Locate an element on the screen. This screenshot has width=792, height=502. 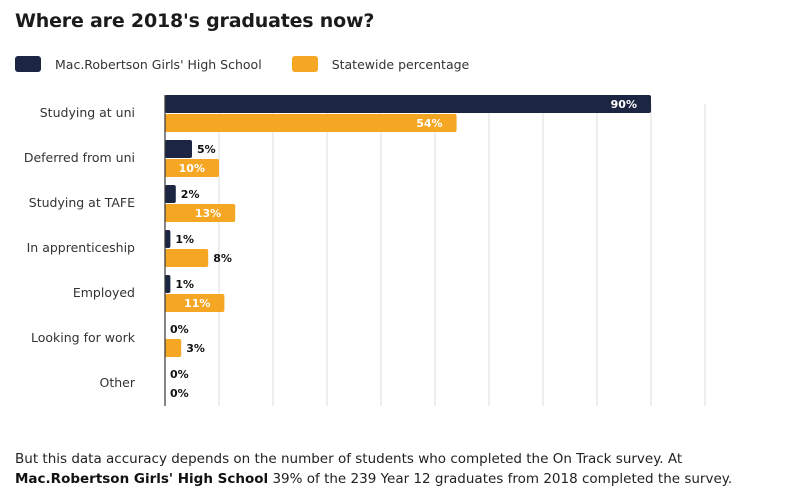
category-label: Looking for work is located at coordinates (83, 337).